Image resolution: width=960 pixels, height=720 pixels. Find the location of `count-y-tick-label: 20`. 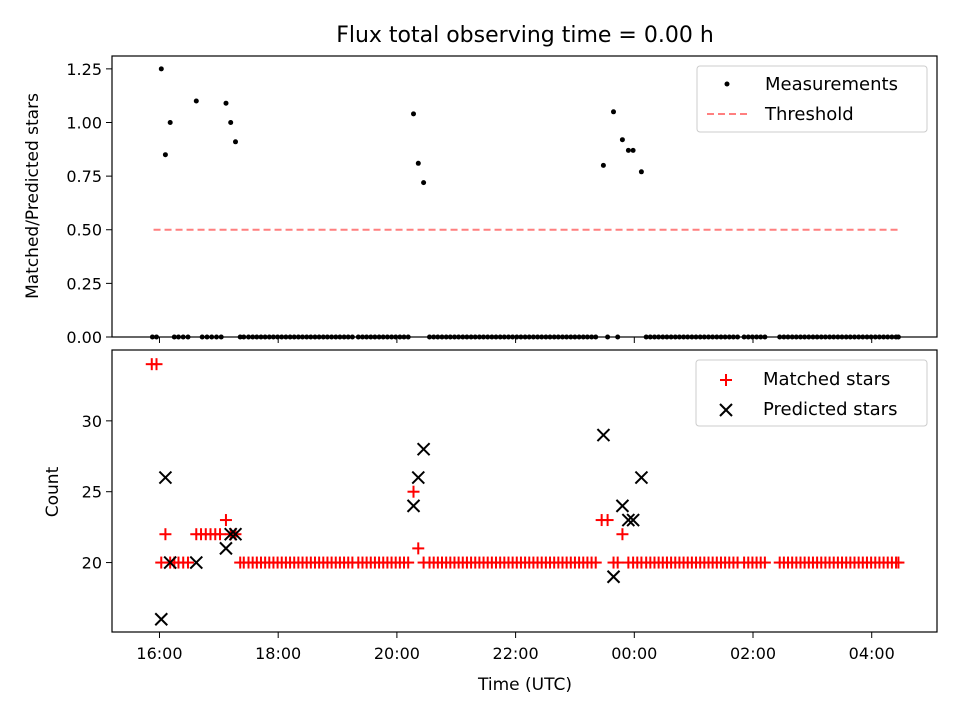

count-y-tick-label: 20 is located at coordinates (92, 563).